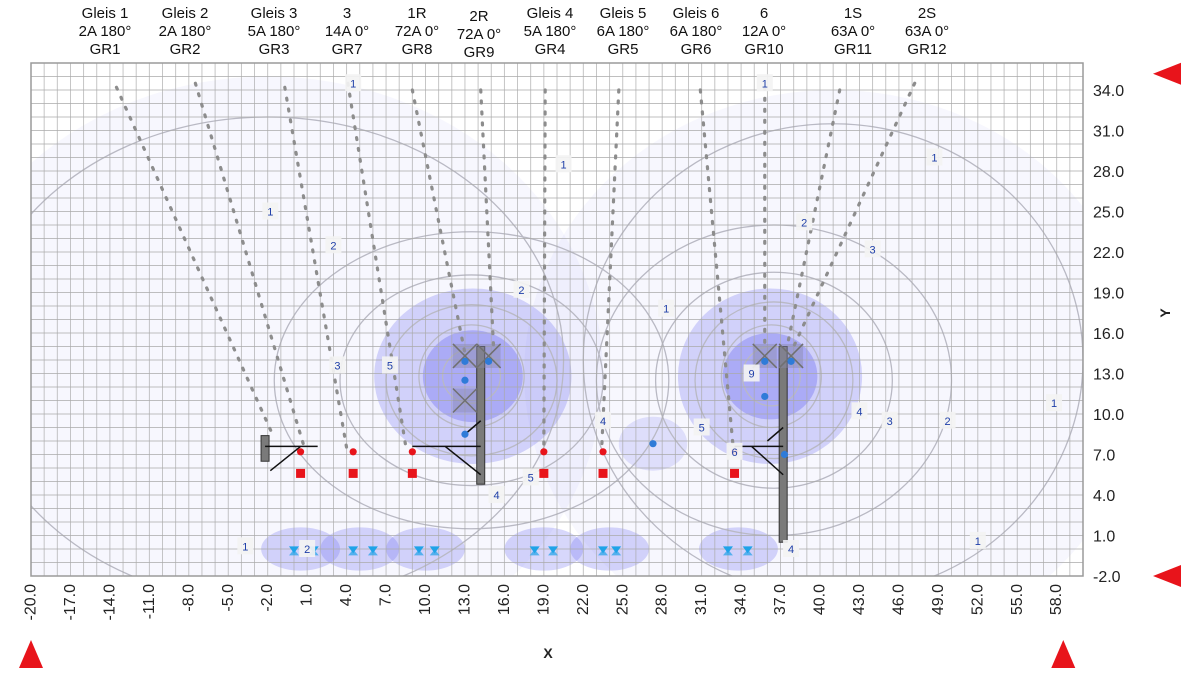  What do you see at coordinates (347, 31) in the screenshot?
I see `header-column-3: 3 14A 0° GR7` at bounding box center [347, 31].